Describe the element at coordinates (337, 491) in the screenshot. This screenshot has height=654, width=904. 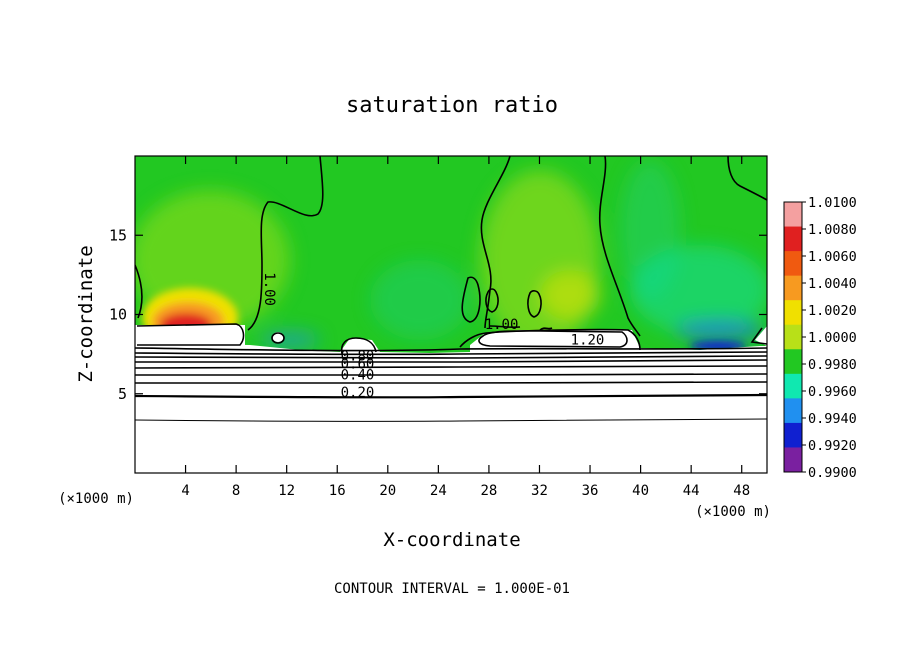
I see `x-tick-label: 16` at that location.